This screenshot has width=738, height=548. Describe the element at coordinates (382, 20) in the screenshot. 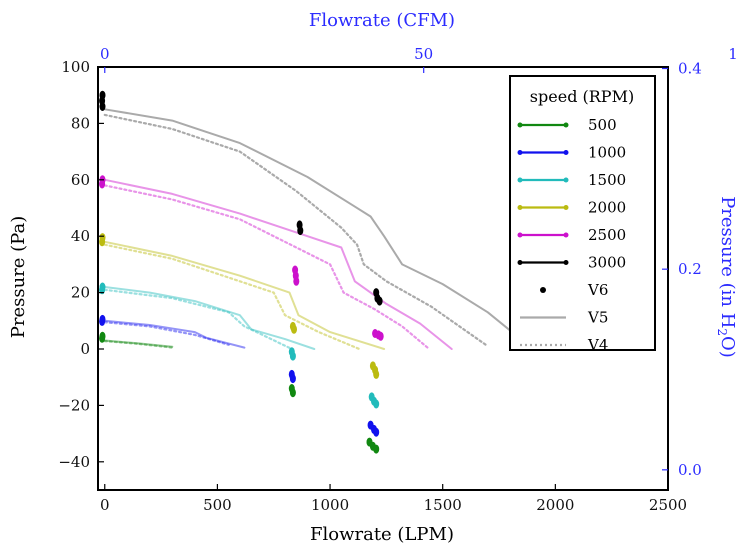

I see `x2-axis-label: Flowrate (CFM)` at that location.